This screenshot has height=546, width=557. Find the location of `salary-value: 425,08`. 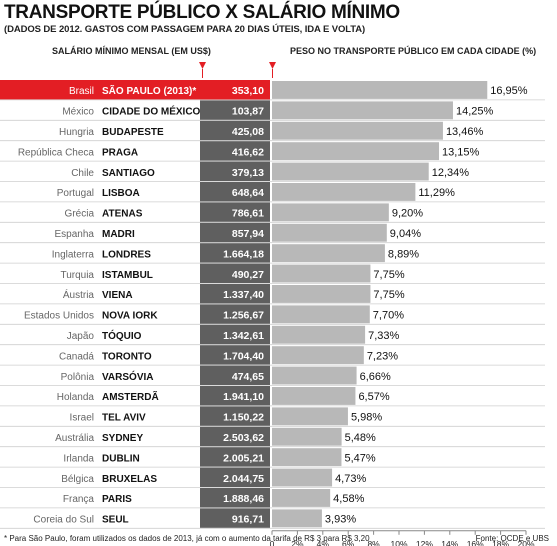

salary-value: 425,08 is located at coordinates (248, 132).